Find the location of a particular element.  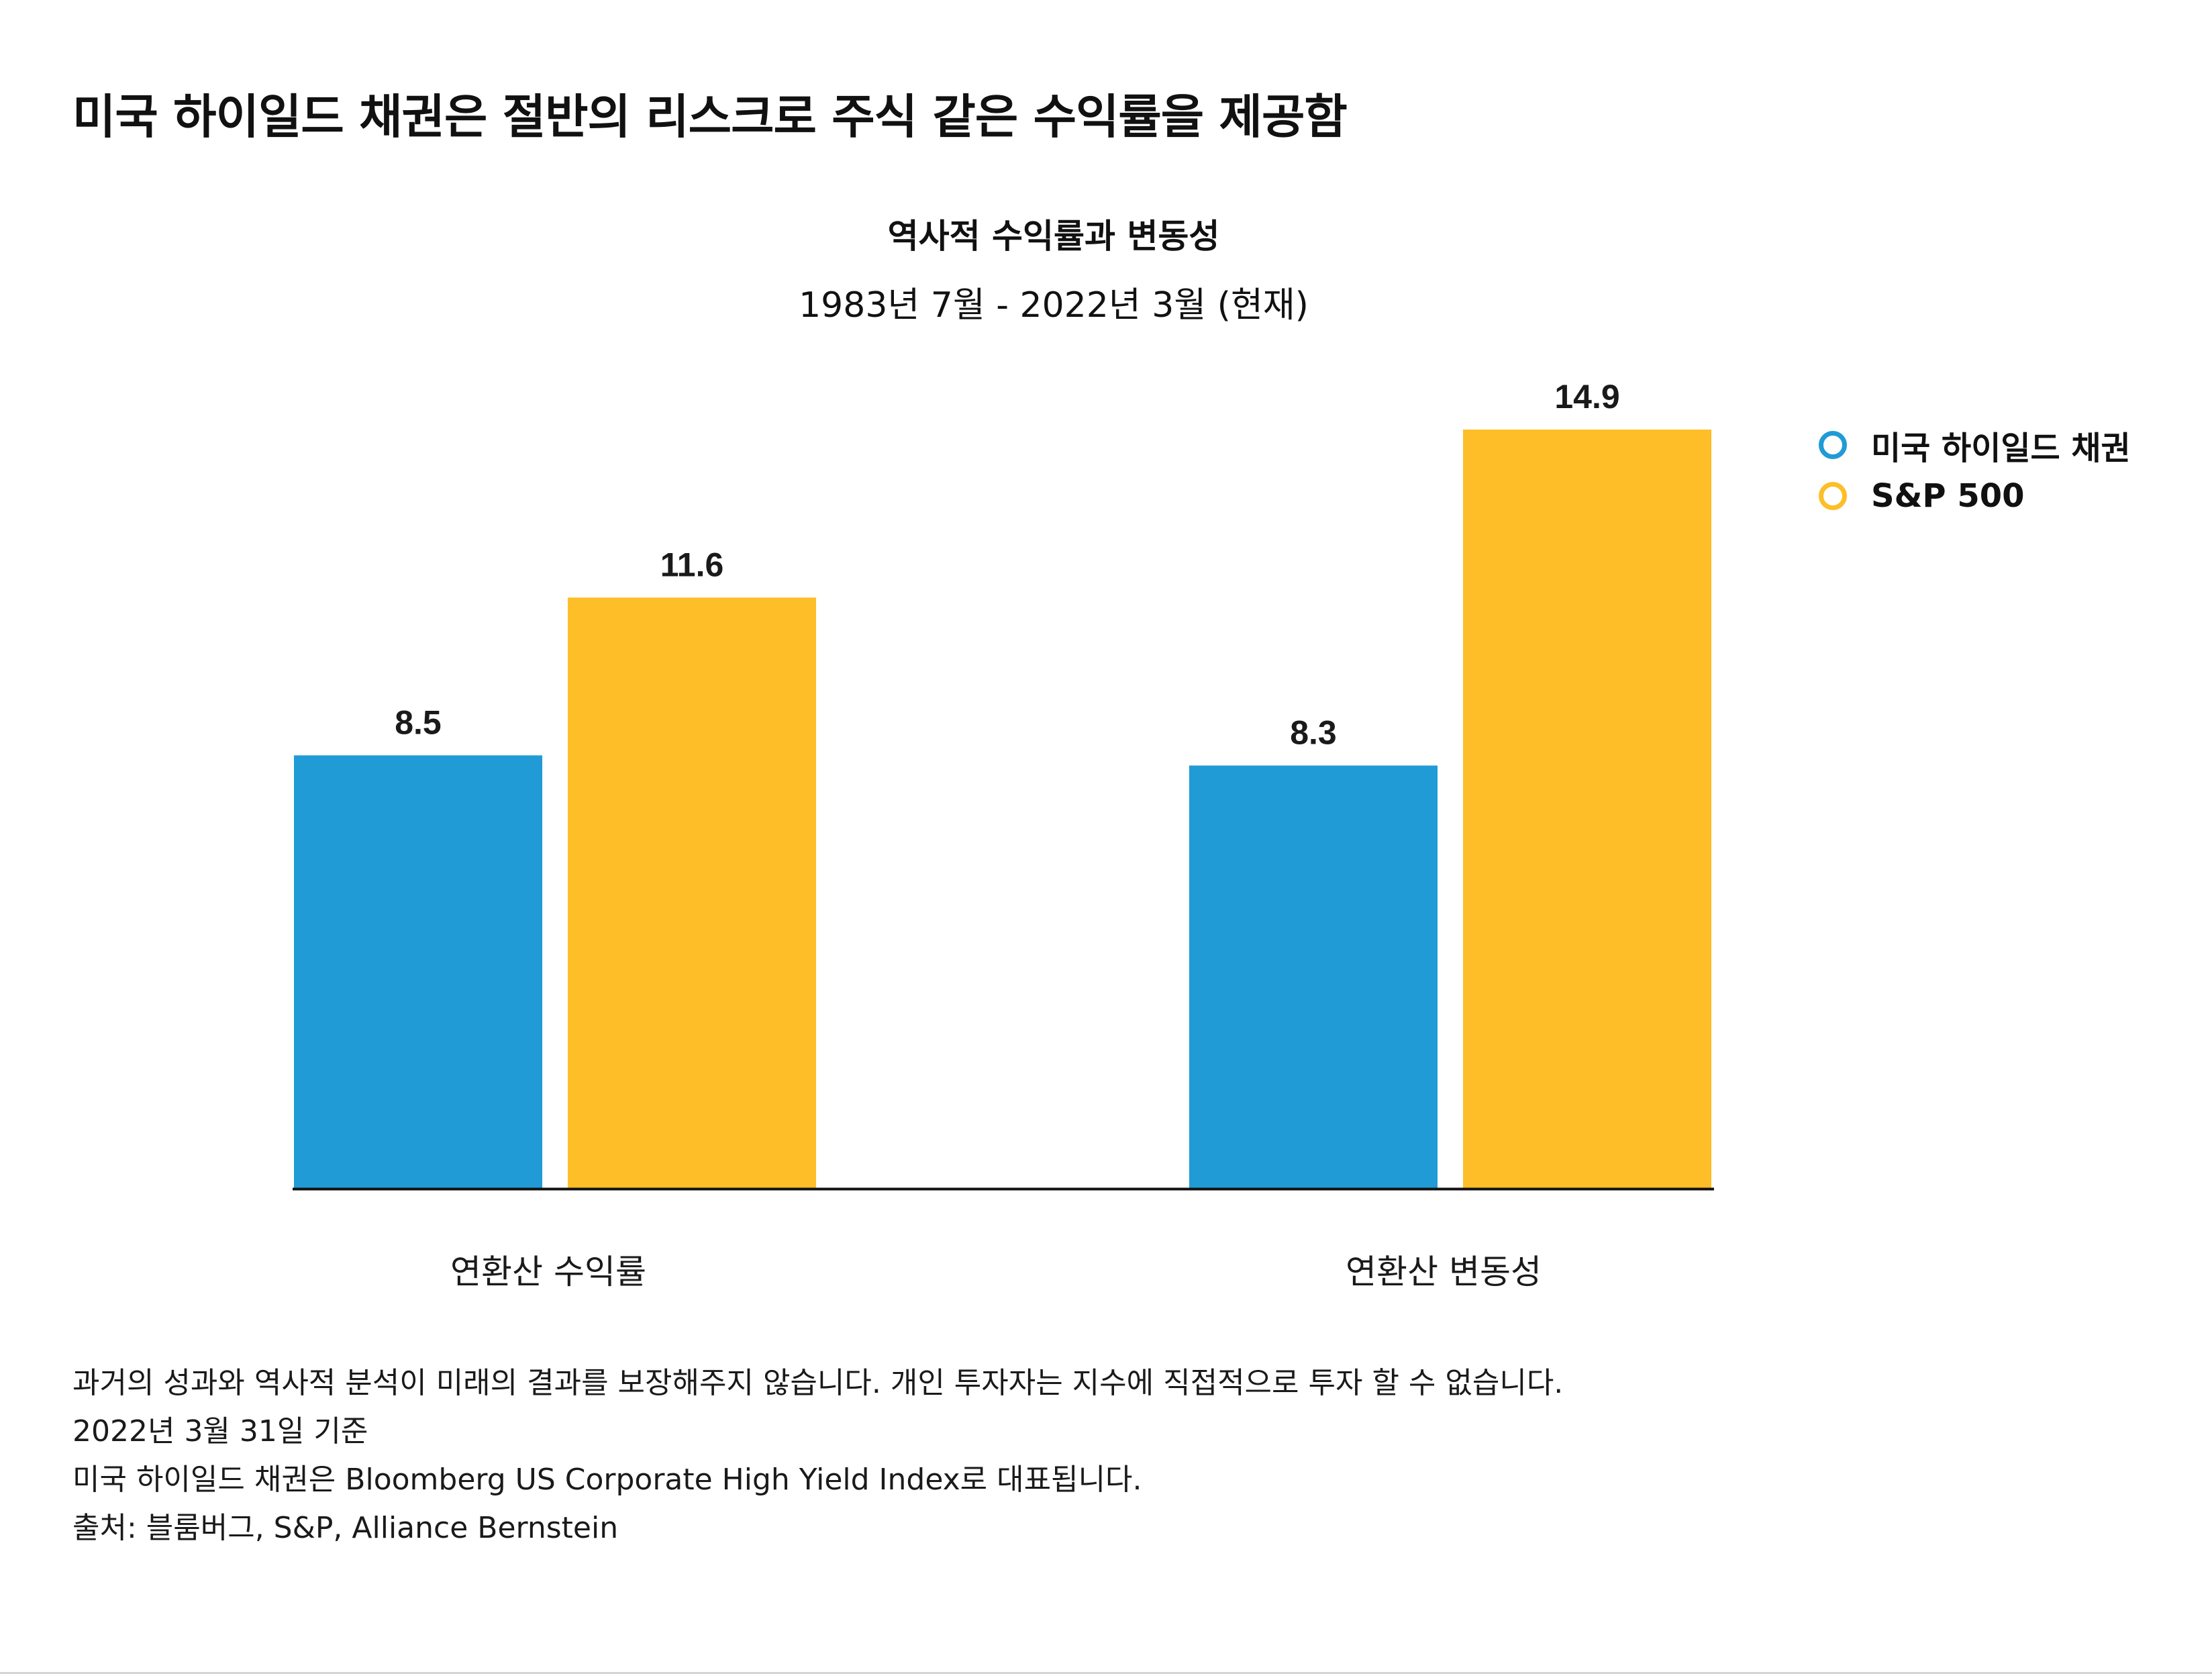

data-label-high-yield-annual-return: 8.5 is located at coordinates (419, 722).